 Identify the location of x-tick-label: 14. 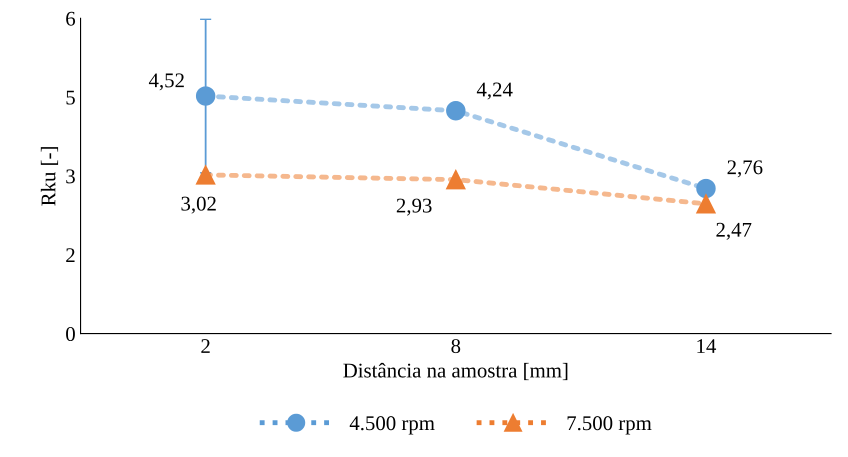
(706, 346).